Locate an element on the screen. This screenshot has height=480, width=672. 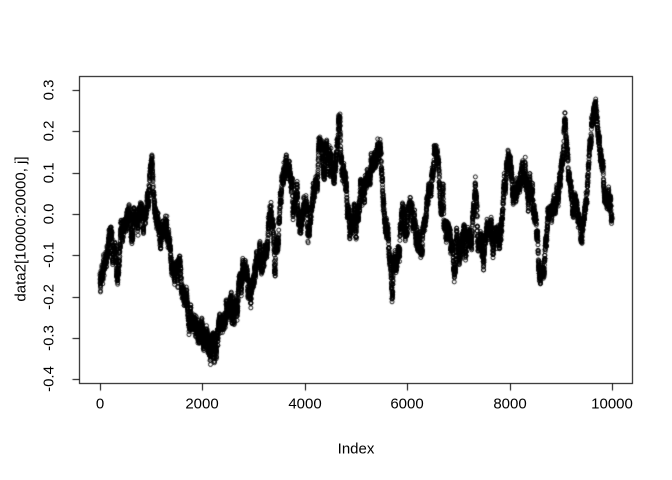
y-tick-label-0.3: 0.3 is located at coordinates (49, 90).